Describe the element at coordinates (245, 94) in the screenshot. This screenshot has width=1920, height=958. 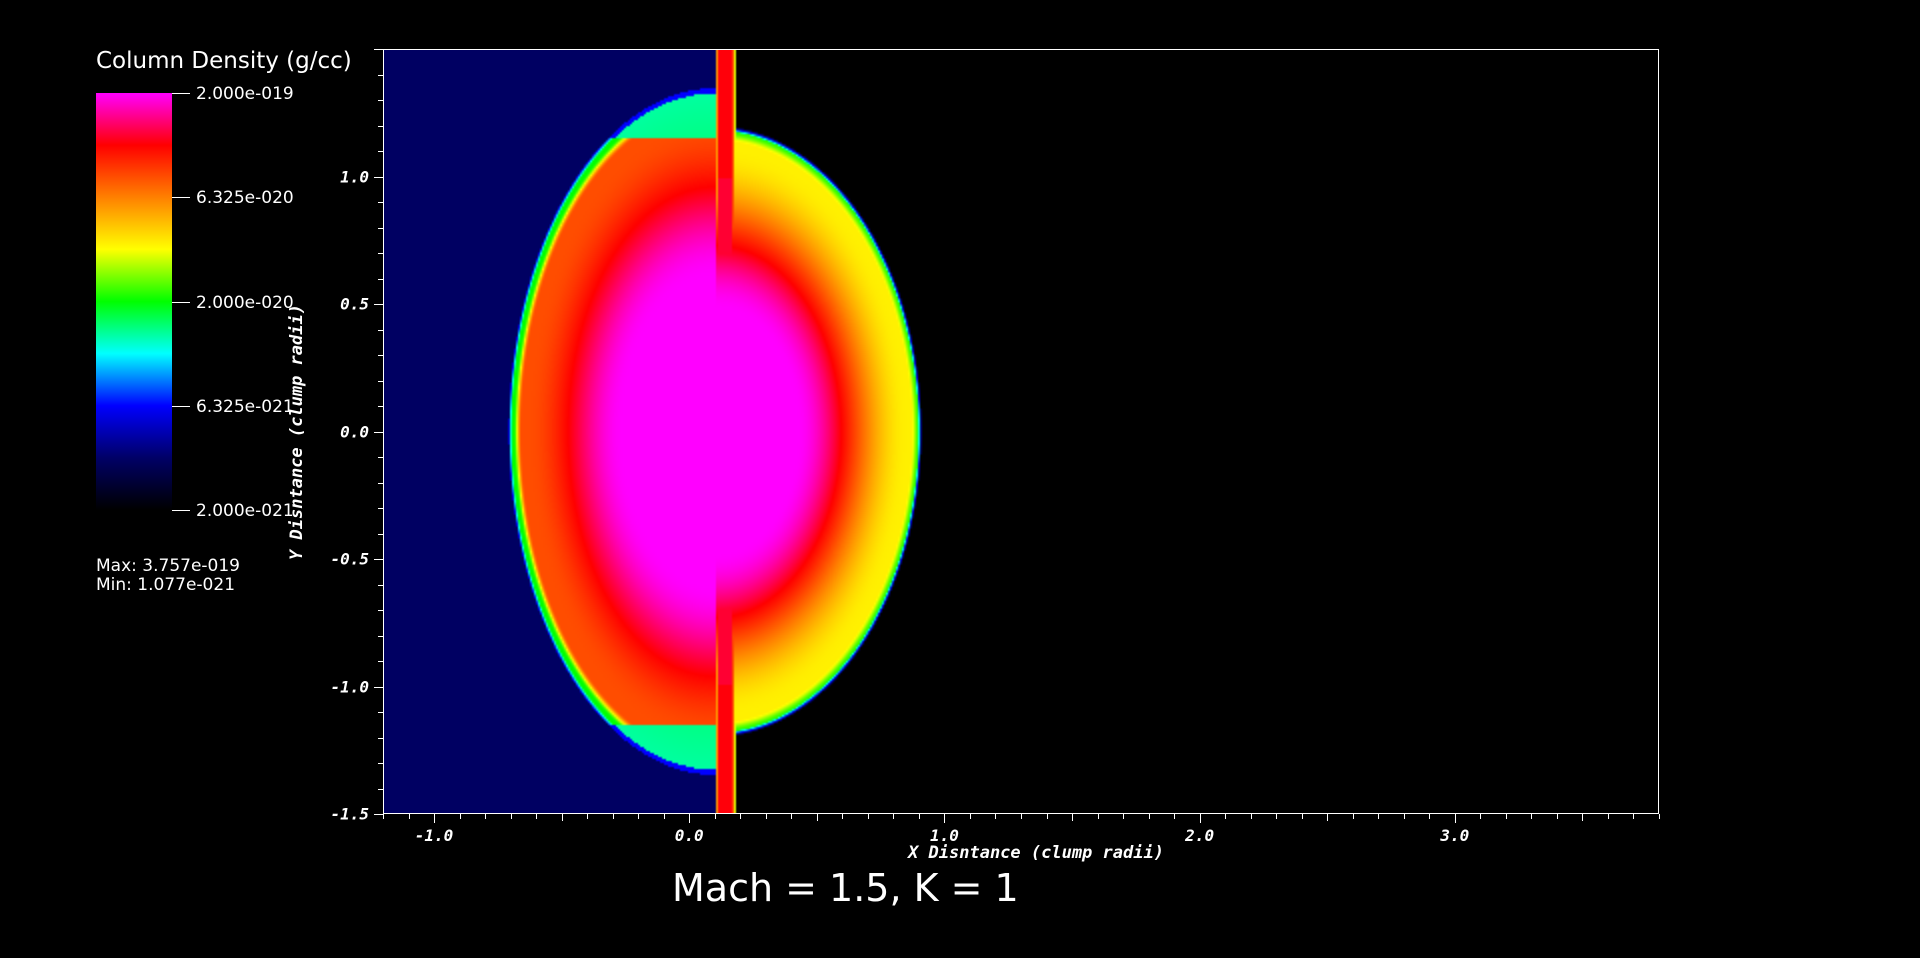
I see `colorbar-tick-label: 2.000e-019` at that location.